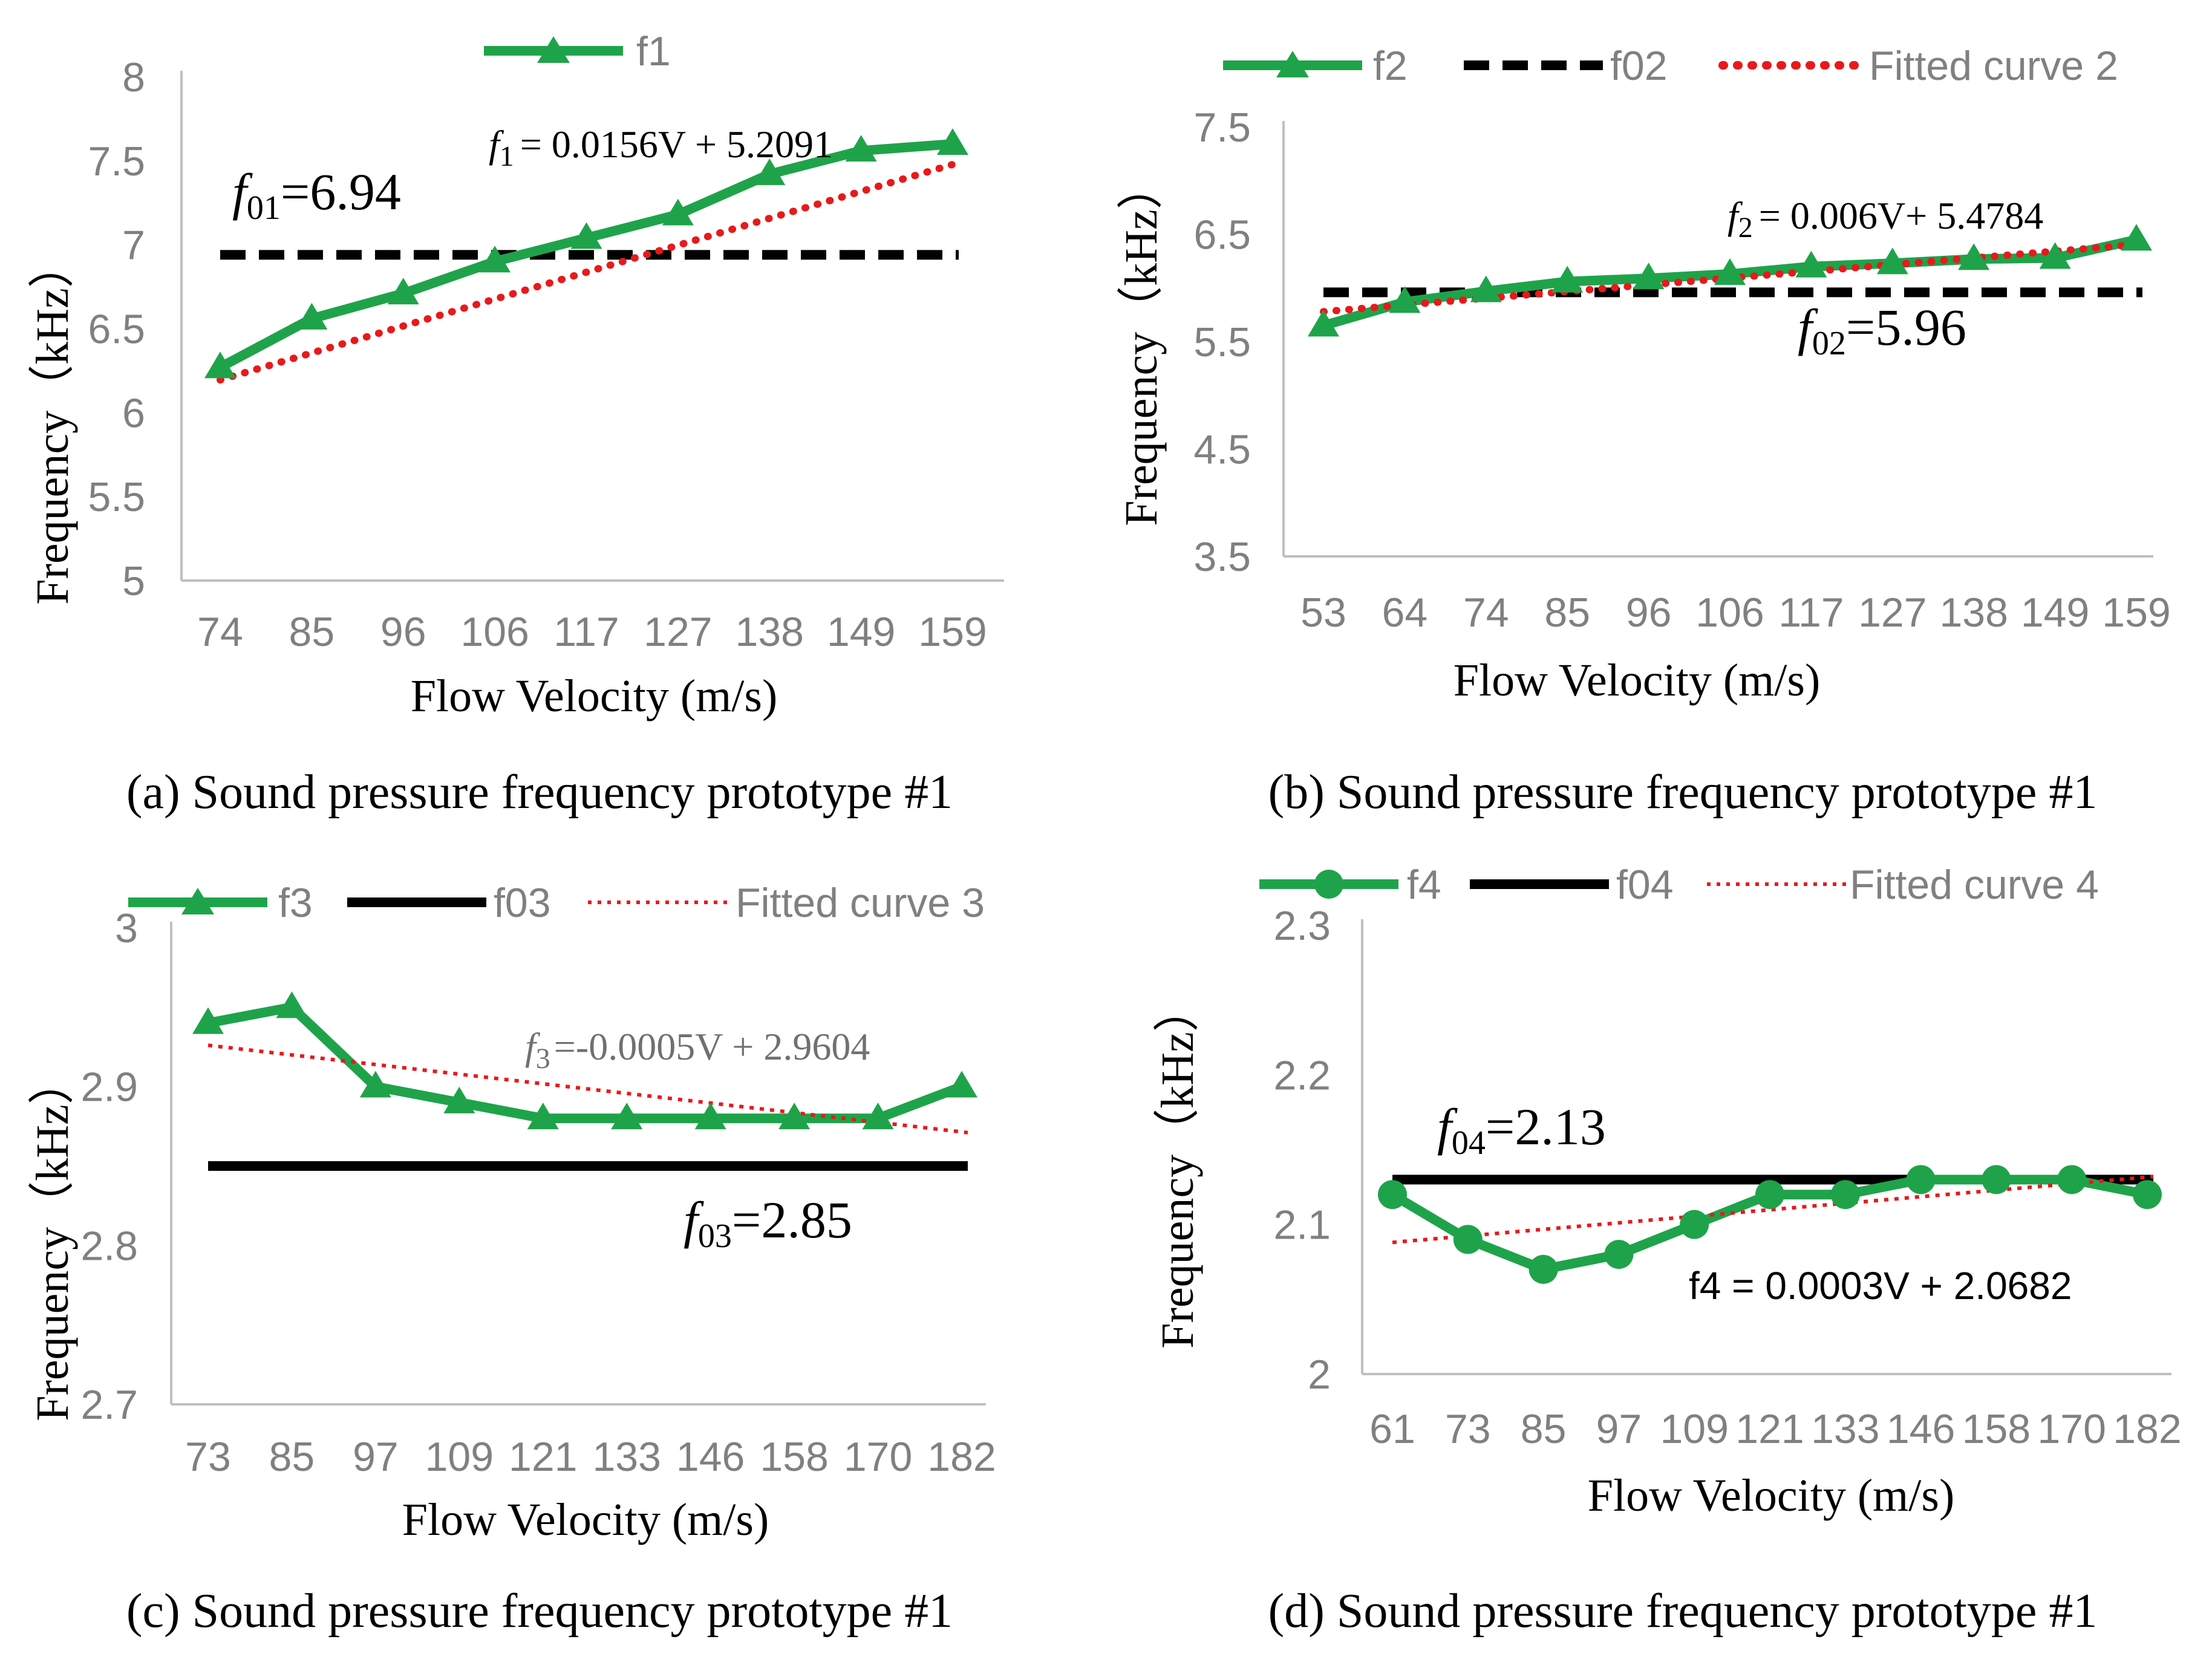 The image size is (2212, 1671). What do you see at coordinates (1892, 613) in the screenshot?
I see `x-tick-label: 127` at bounding box center [1892, 613].